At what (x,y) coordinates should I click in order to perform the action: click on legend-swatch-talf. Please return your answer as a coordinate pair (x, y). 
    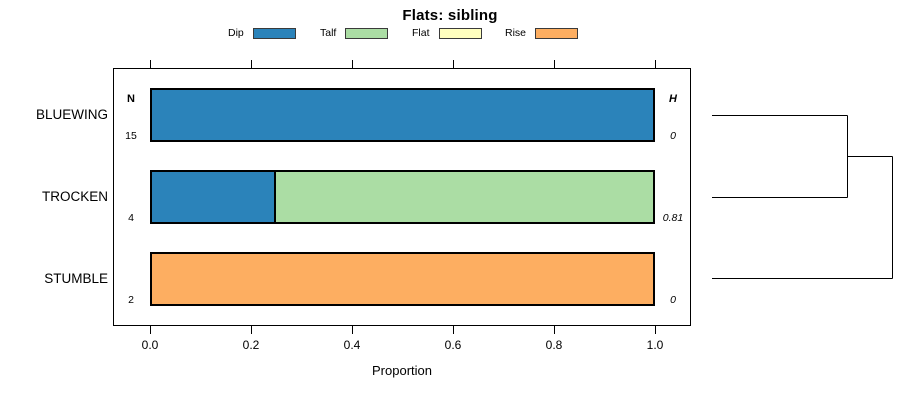
    Looking at the image, I should click on (367, 33).